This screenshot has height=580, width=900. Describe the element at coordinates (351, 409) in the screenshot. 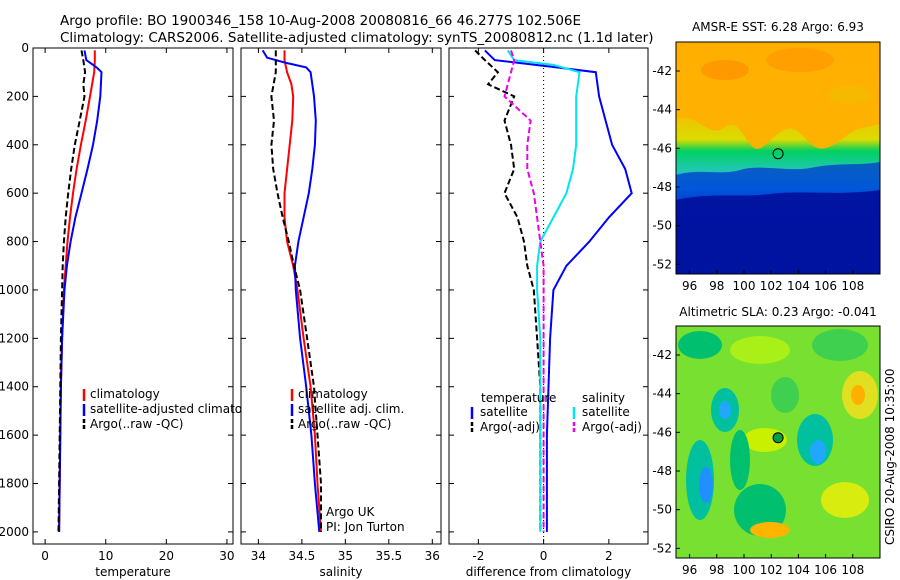

I see `legend-label-satellite-adj-clim: satellite adj. clim.` at that location.